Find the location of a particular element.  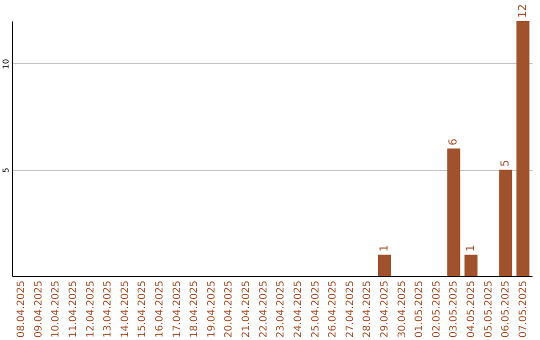

y-tick-label: 10 is located at coordinates (6, 64).